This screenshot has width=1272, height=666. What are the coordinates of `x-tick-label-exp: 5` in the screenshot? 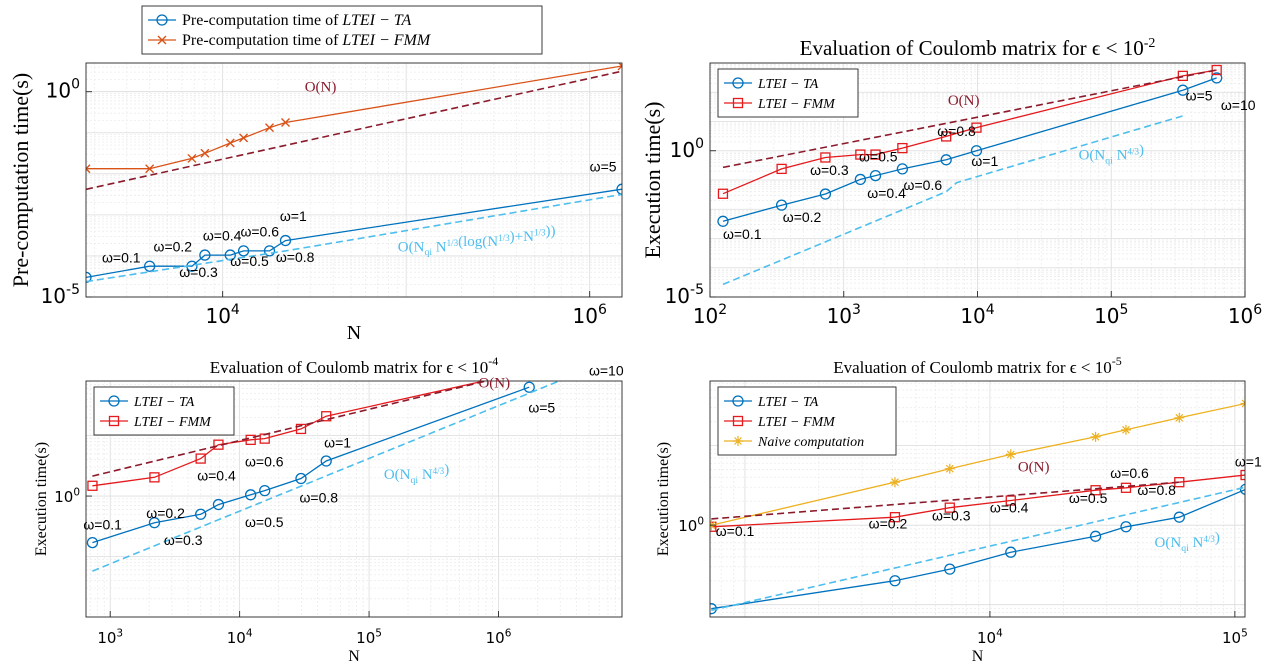 It's located at (1244, 633).